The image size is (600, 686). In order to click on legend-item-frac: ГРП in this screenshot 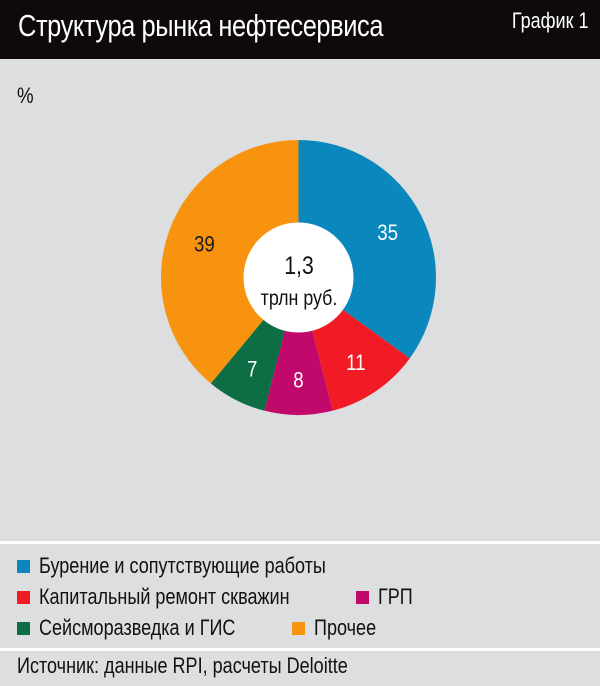, I will do `click(388, 597)`.